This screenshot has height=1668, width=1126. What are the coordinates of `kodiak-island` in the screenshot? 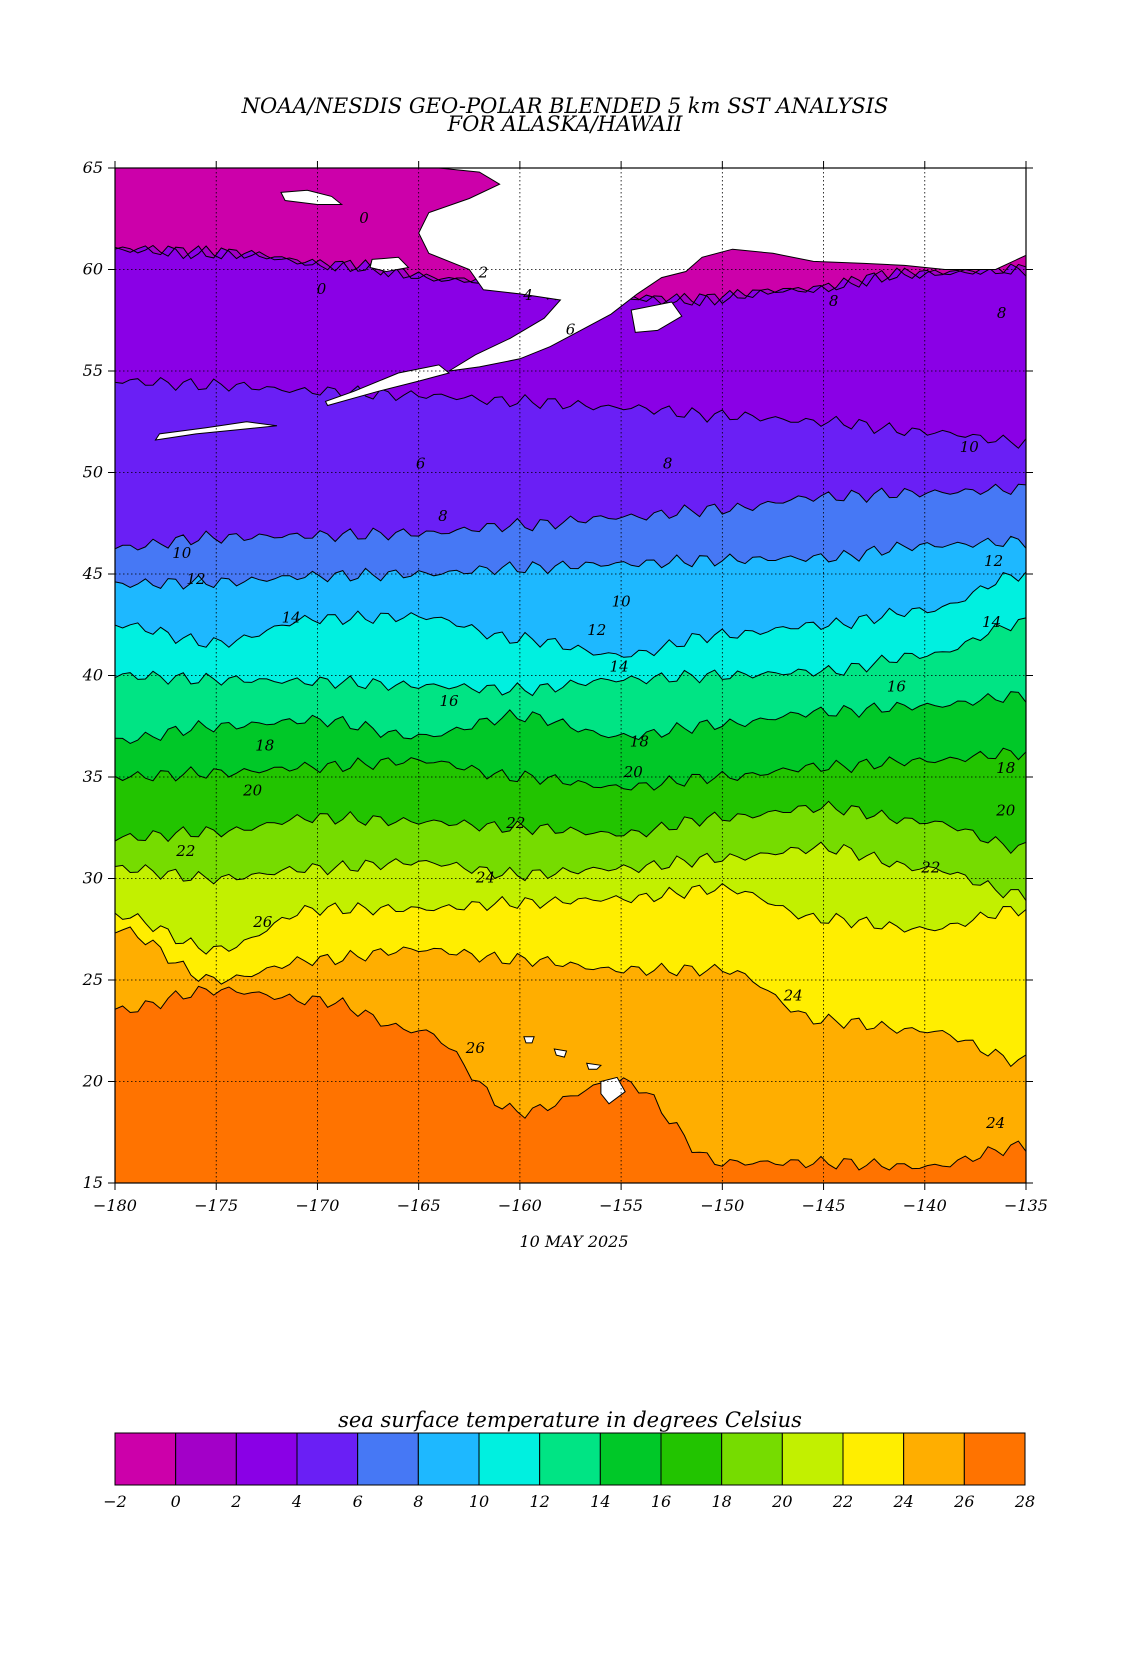 It's located at (656, 317).